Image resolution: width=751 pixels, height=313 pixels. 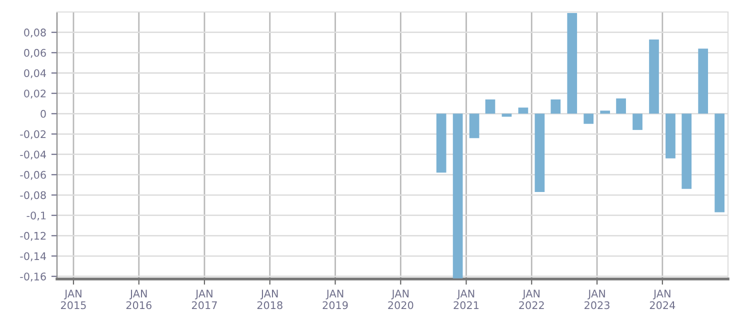 I want to click on y-tick-label: -0,14, so click(x=33, y=257).